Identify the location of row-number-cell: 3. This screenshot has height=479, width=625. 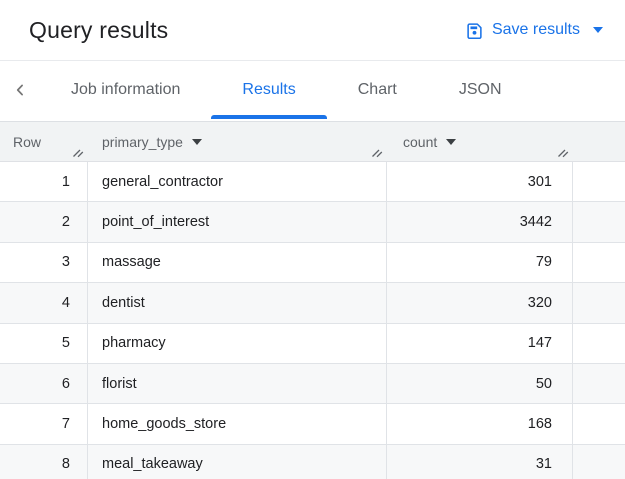
(44, 262).